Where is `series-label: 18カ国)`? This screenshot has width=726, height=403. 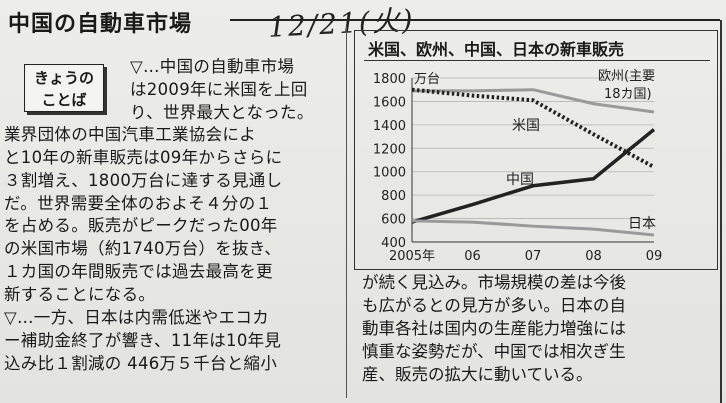 series-label: 18カ国) is located at coordinates (628, 94).